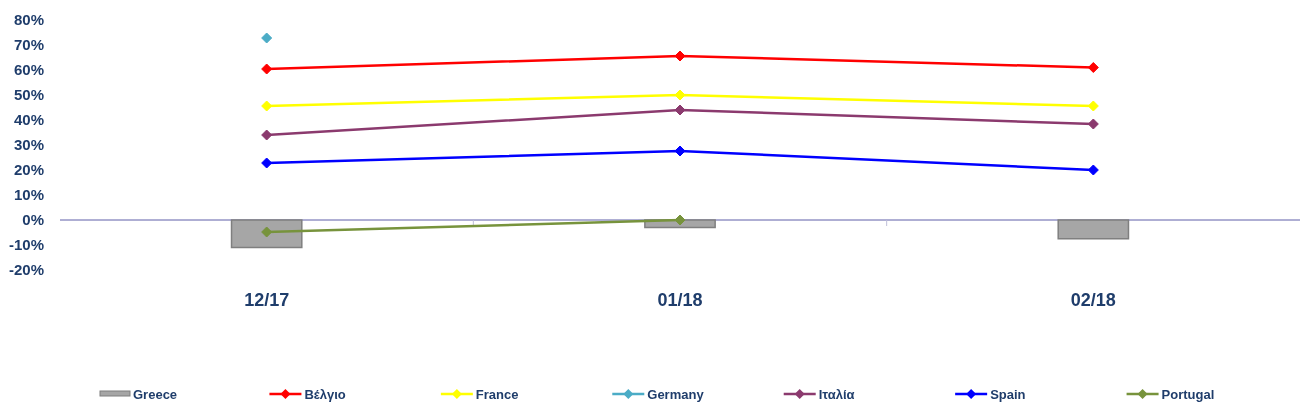 This screenshot has height=407, width=1301. Describe the element at coordinates (28, 45) in the screenshot. I see `y-tick-label: 70%` at that location.